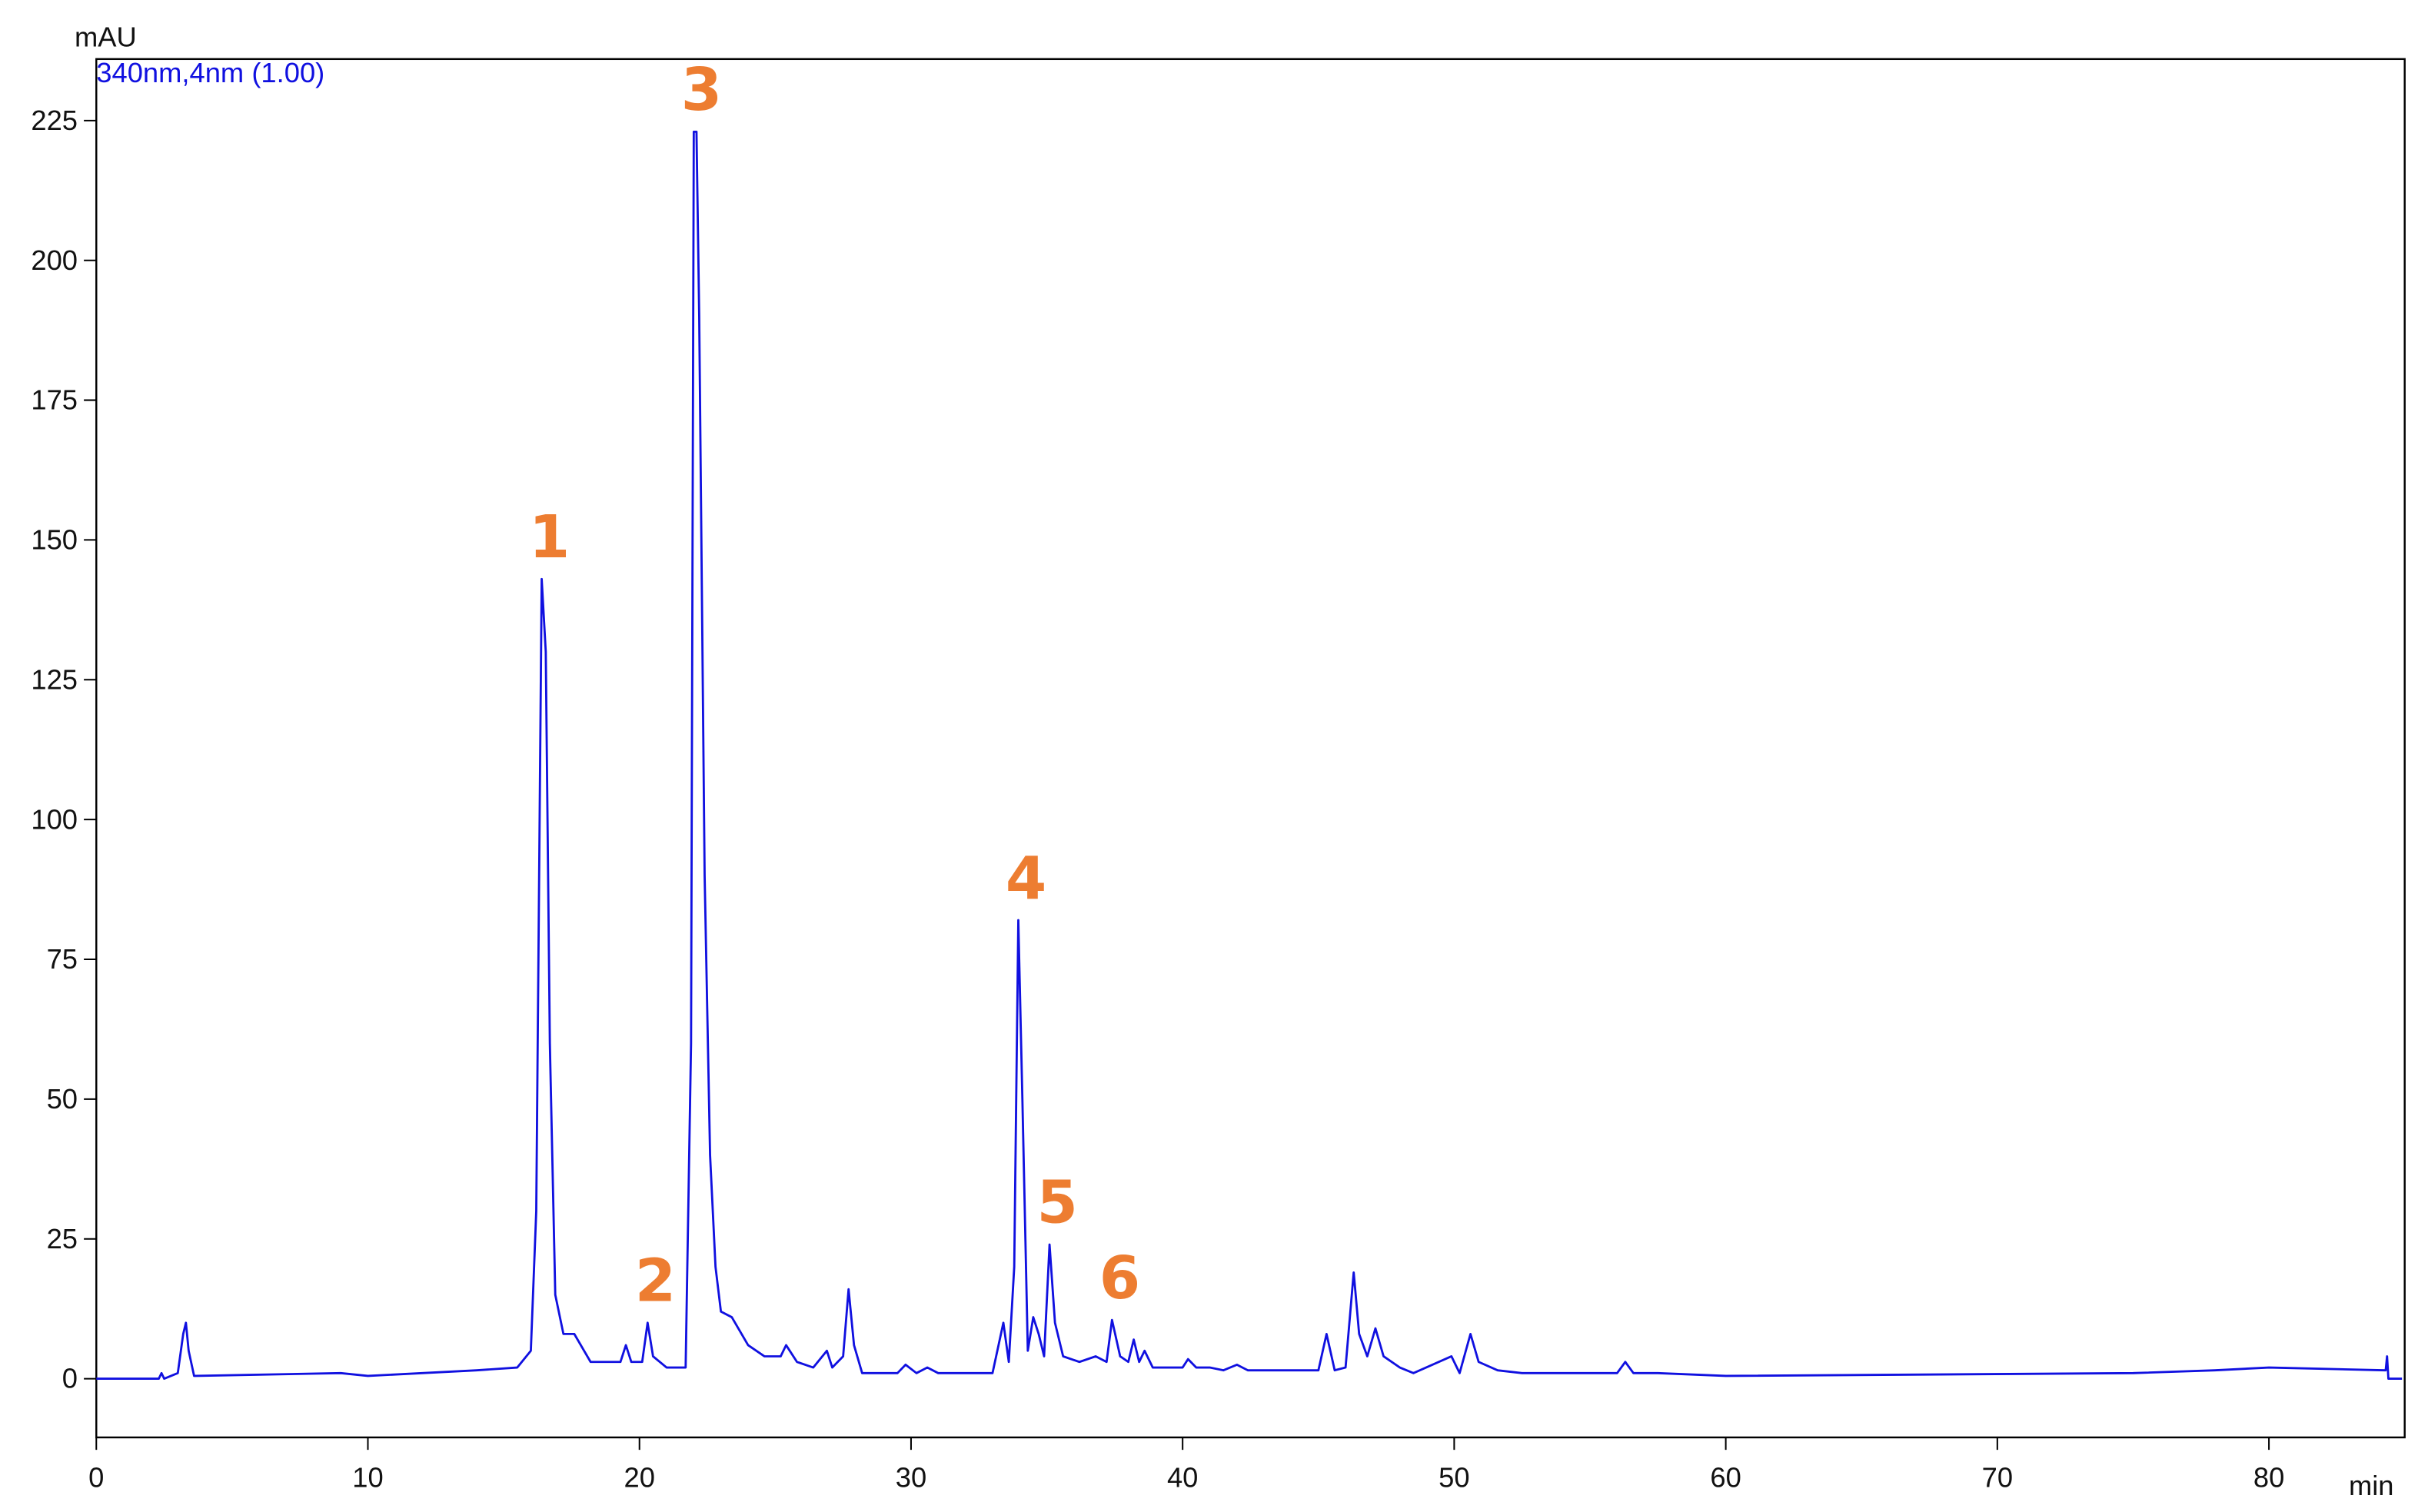  I want to click on peak-label: 5, so click(1056, 1203).